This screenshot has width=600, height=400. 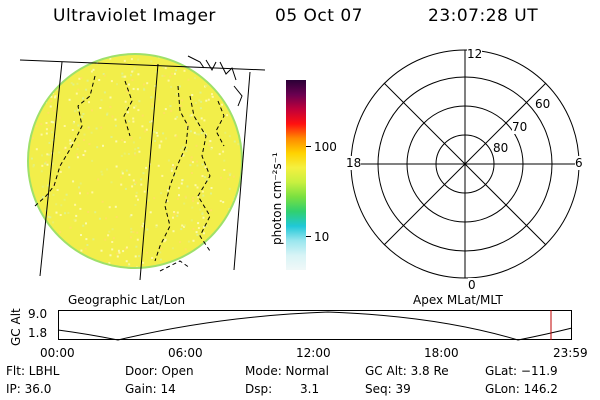 What do you see at coordinates (57, 353) in the screenshot?
I see `xtick-0000: 00:00` at bounding box center [57, 353].